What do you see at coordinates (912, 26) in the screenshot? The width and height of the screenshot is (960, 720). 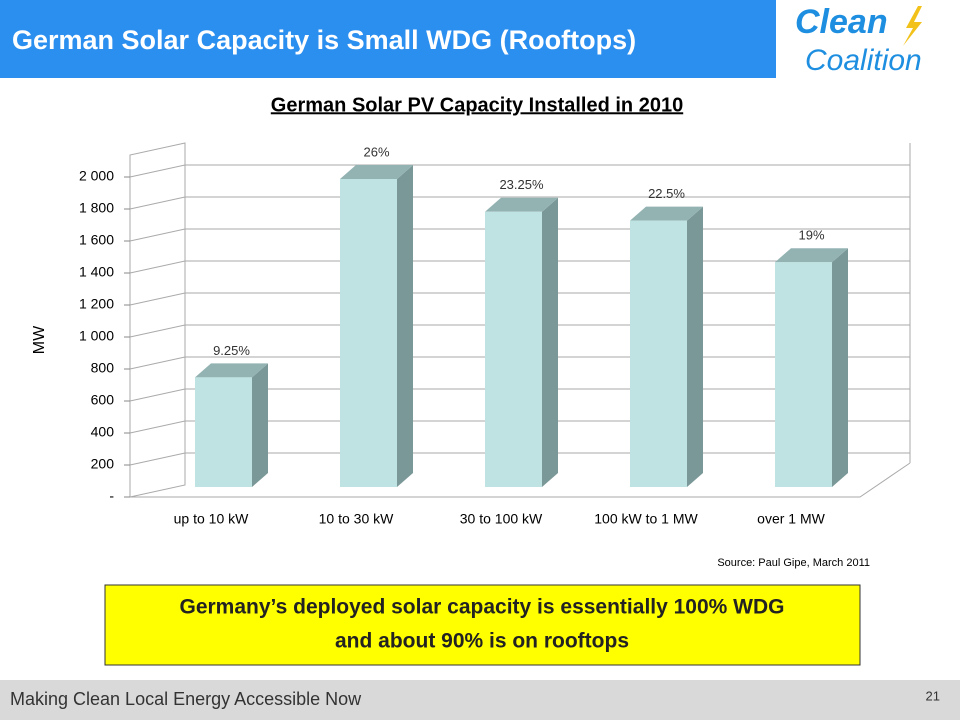 I see `logo-bolt` at bounding box center [912, 26].